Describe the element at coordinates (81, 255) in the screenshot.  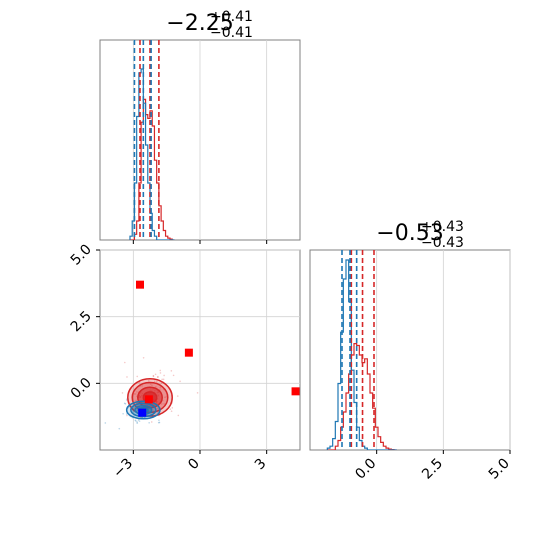
I see `y-tick-label: 5.0` at that location.